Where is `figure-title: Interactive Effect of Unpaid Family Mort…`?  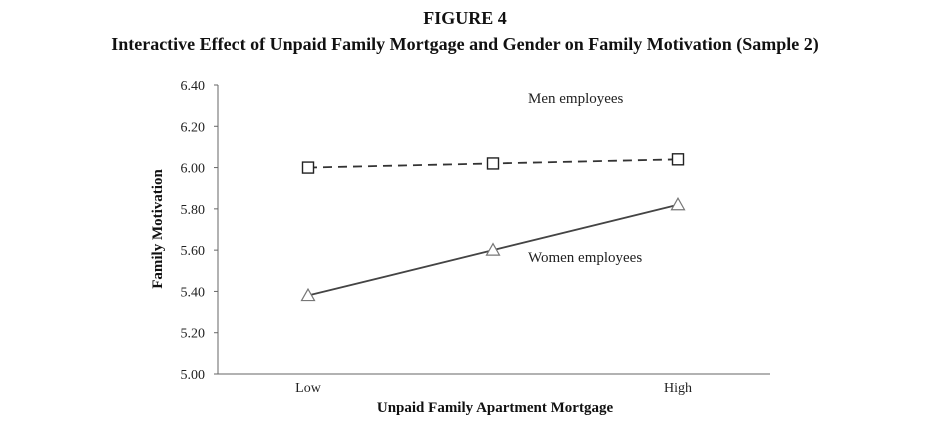 figure-title: Interactive Effect of Unpaid Family Mort… is located at coordinates (465, 44).